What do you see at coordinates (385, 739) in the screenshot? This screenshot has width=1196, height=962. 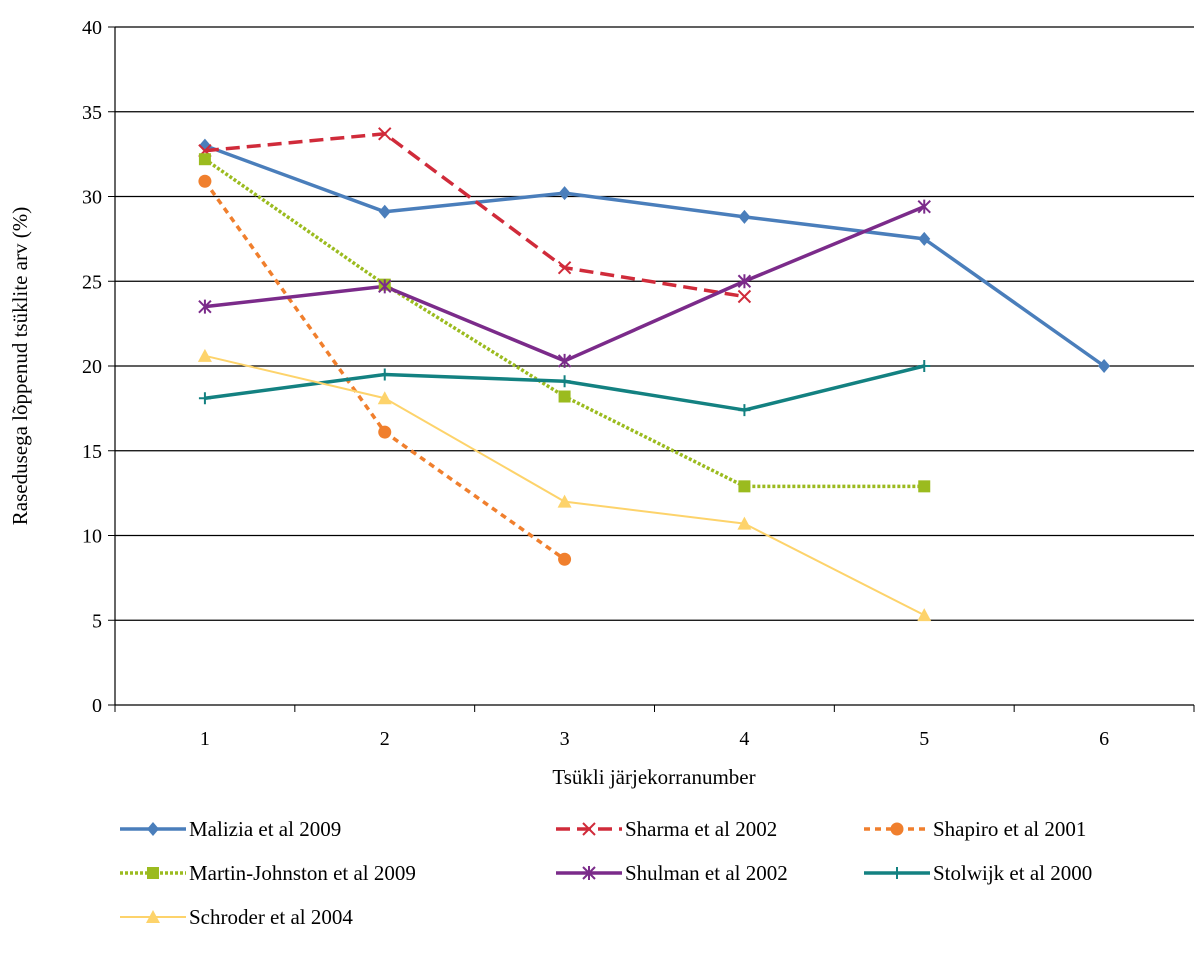 I see `x-tick-label: 2` at bounding box center [385, 739].